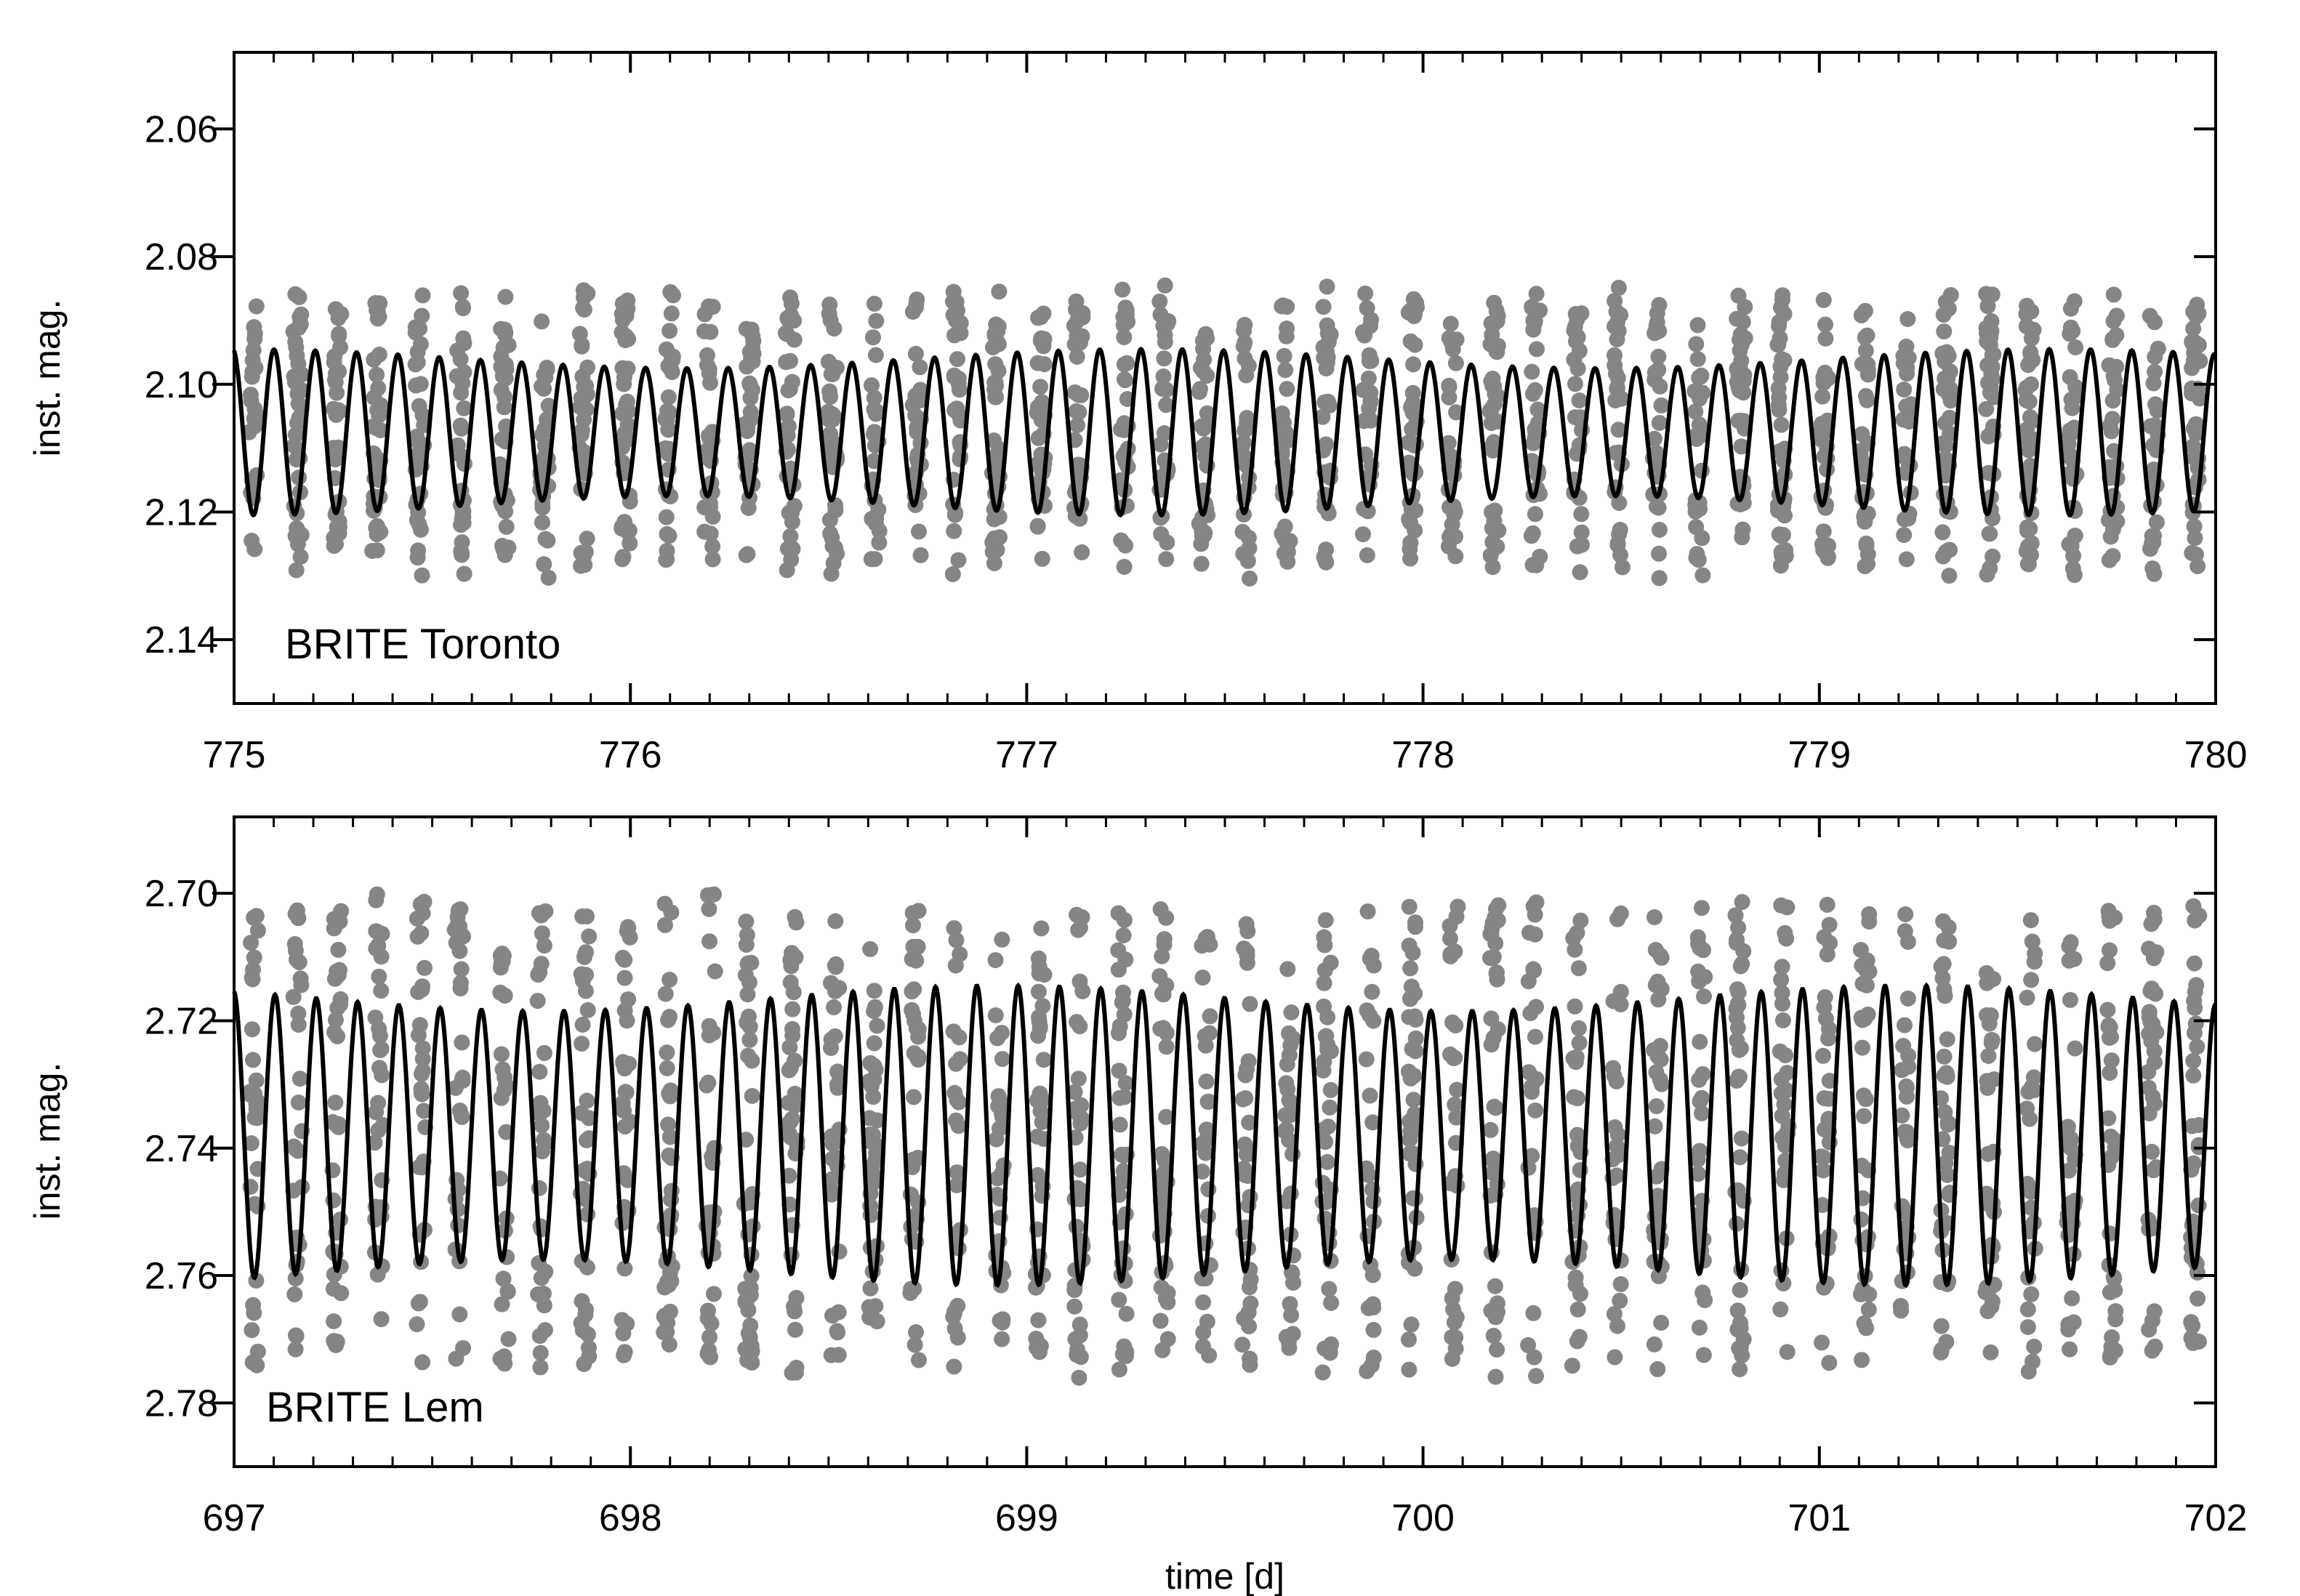 The width and height of the screenshot is (2300, 1596). Describe the element at coordinates (630, 755) in the screenshot. I see `x-tick-label: 776` at that location.